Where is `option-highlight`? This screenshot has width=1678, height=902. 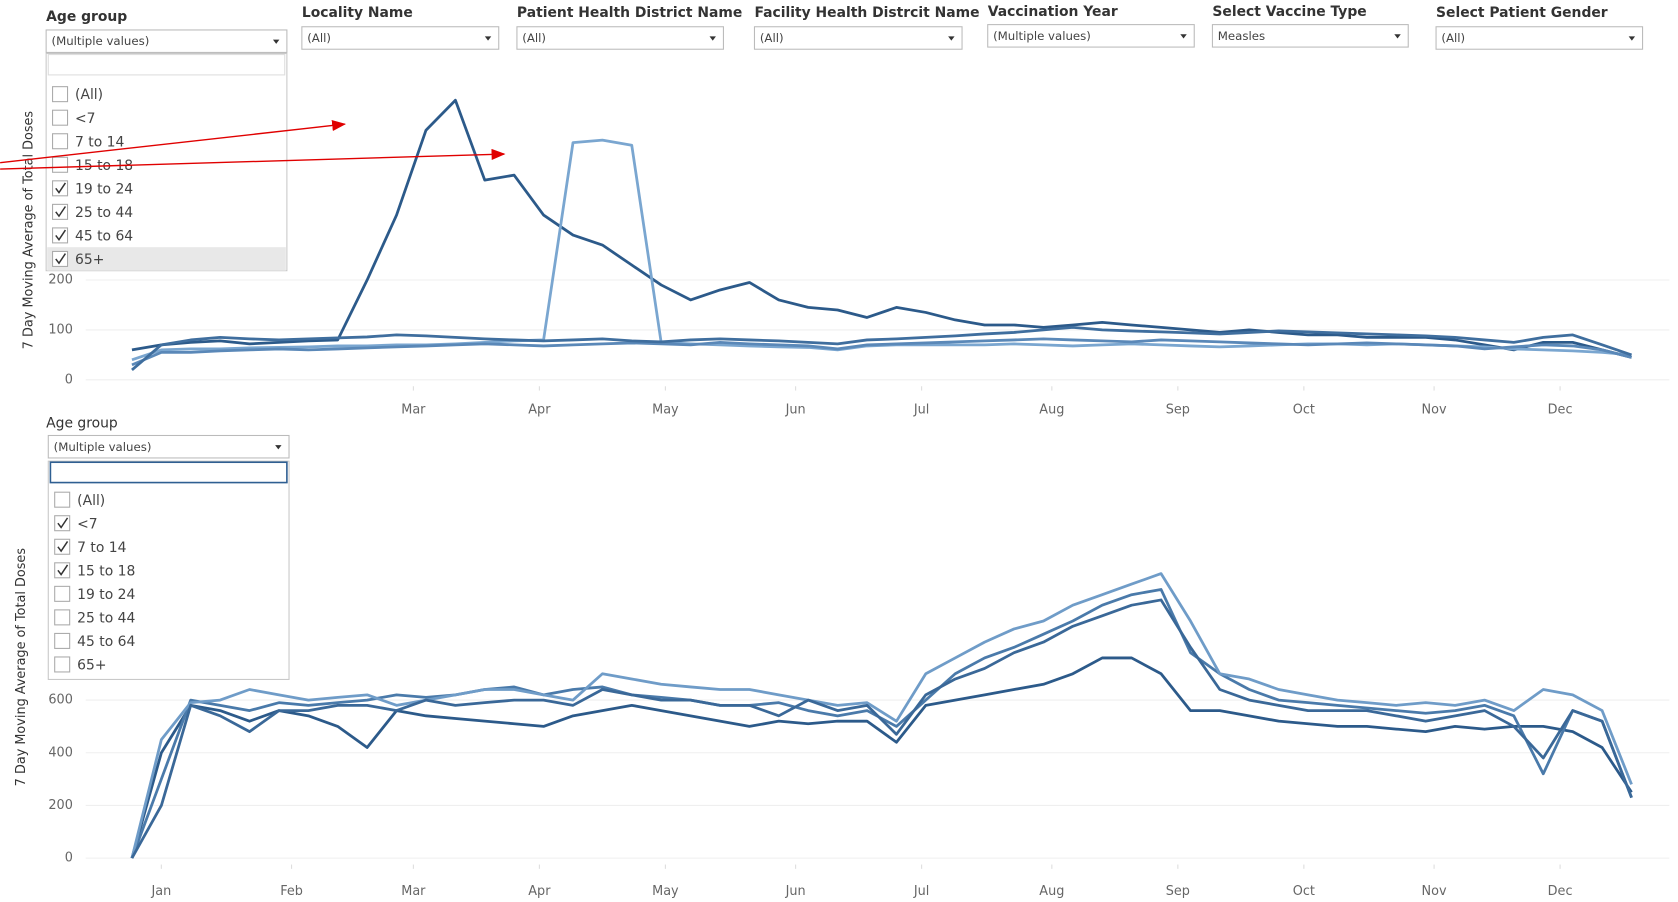
option-highlight is located at coordinates (166, 259).